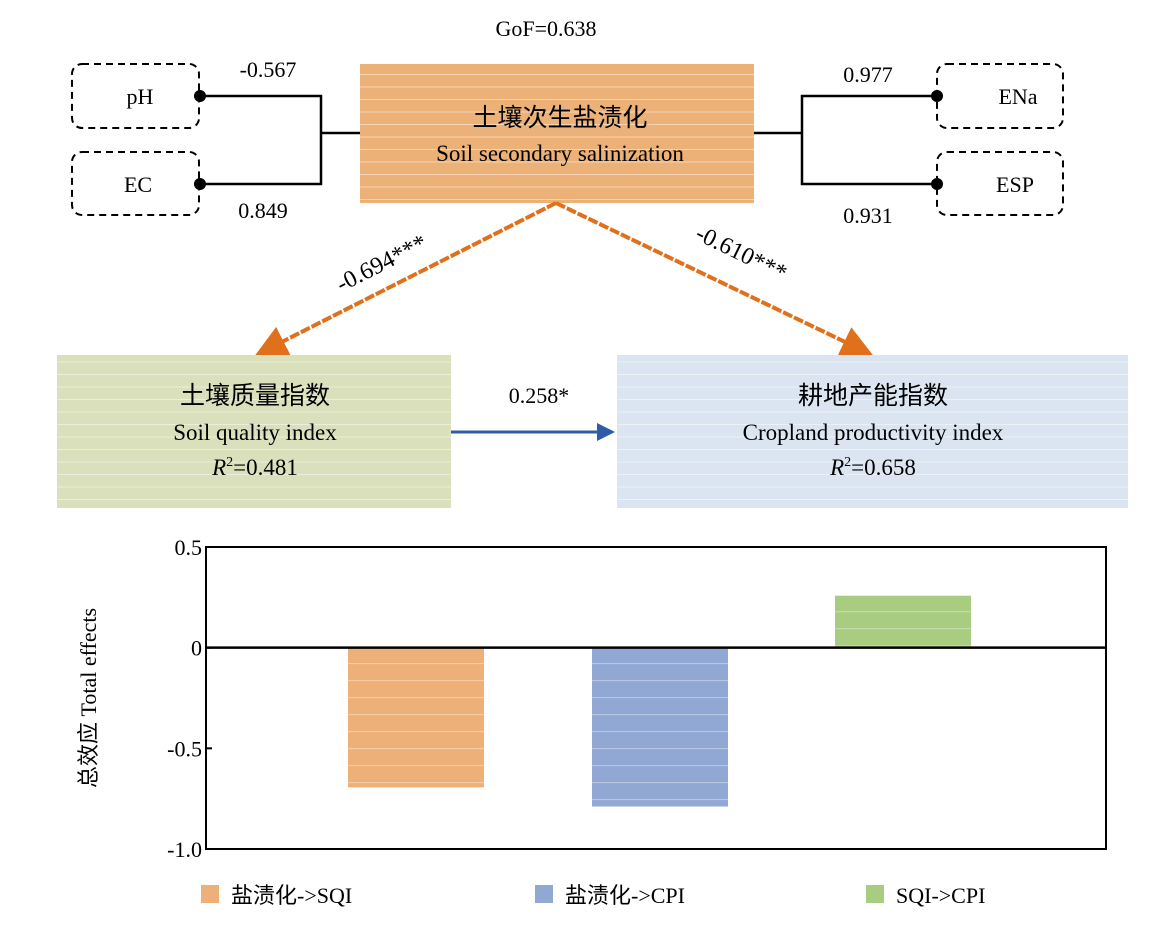 This screenshot has height=939, width=1166. What do you see at coordinates (138, 184) in the screenshot?
I see `indicator-ec-label: EC` at bounding box center [138, 184].